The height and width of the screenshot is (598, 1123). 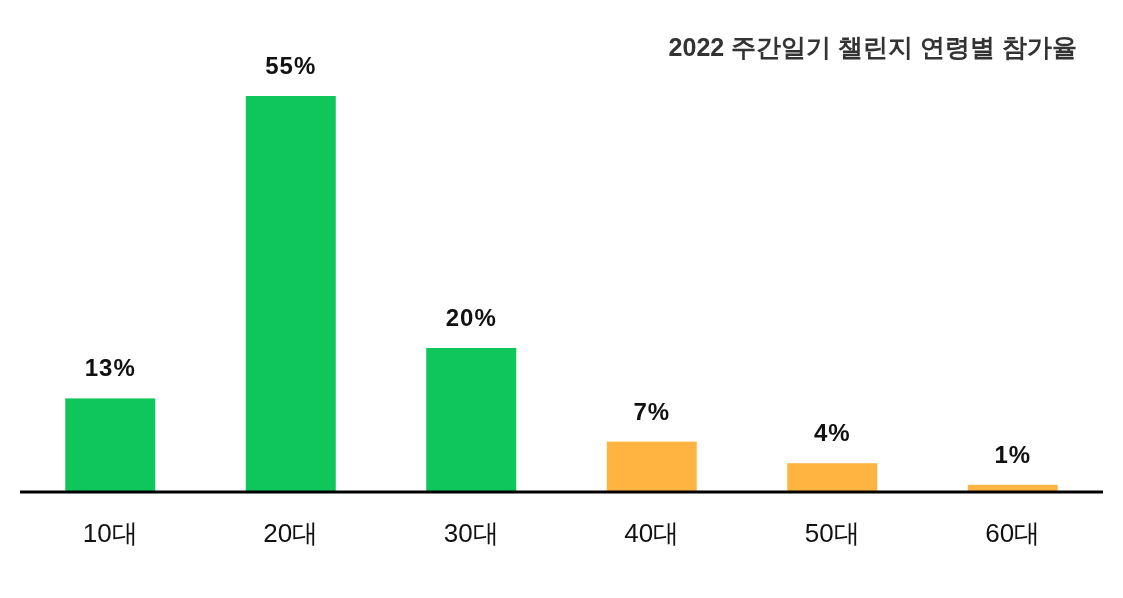 I want to click on x-tick-label: 40대, so click(x=652, y=533).